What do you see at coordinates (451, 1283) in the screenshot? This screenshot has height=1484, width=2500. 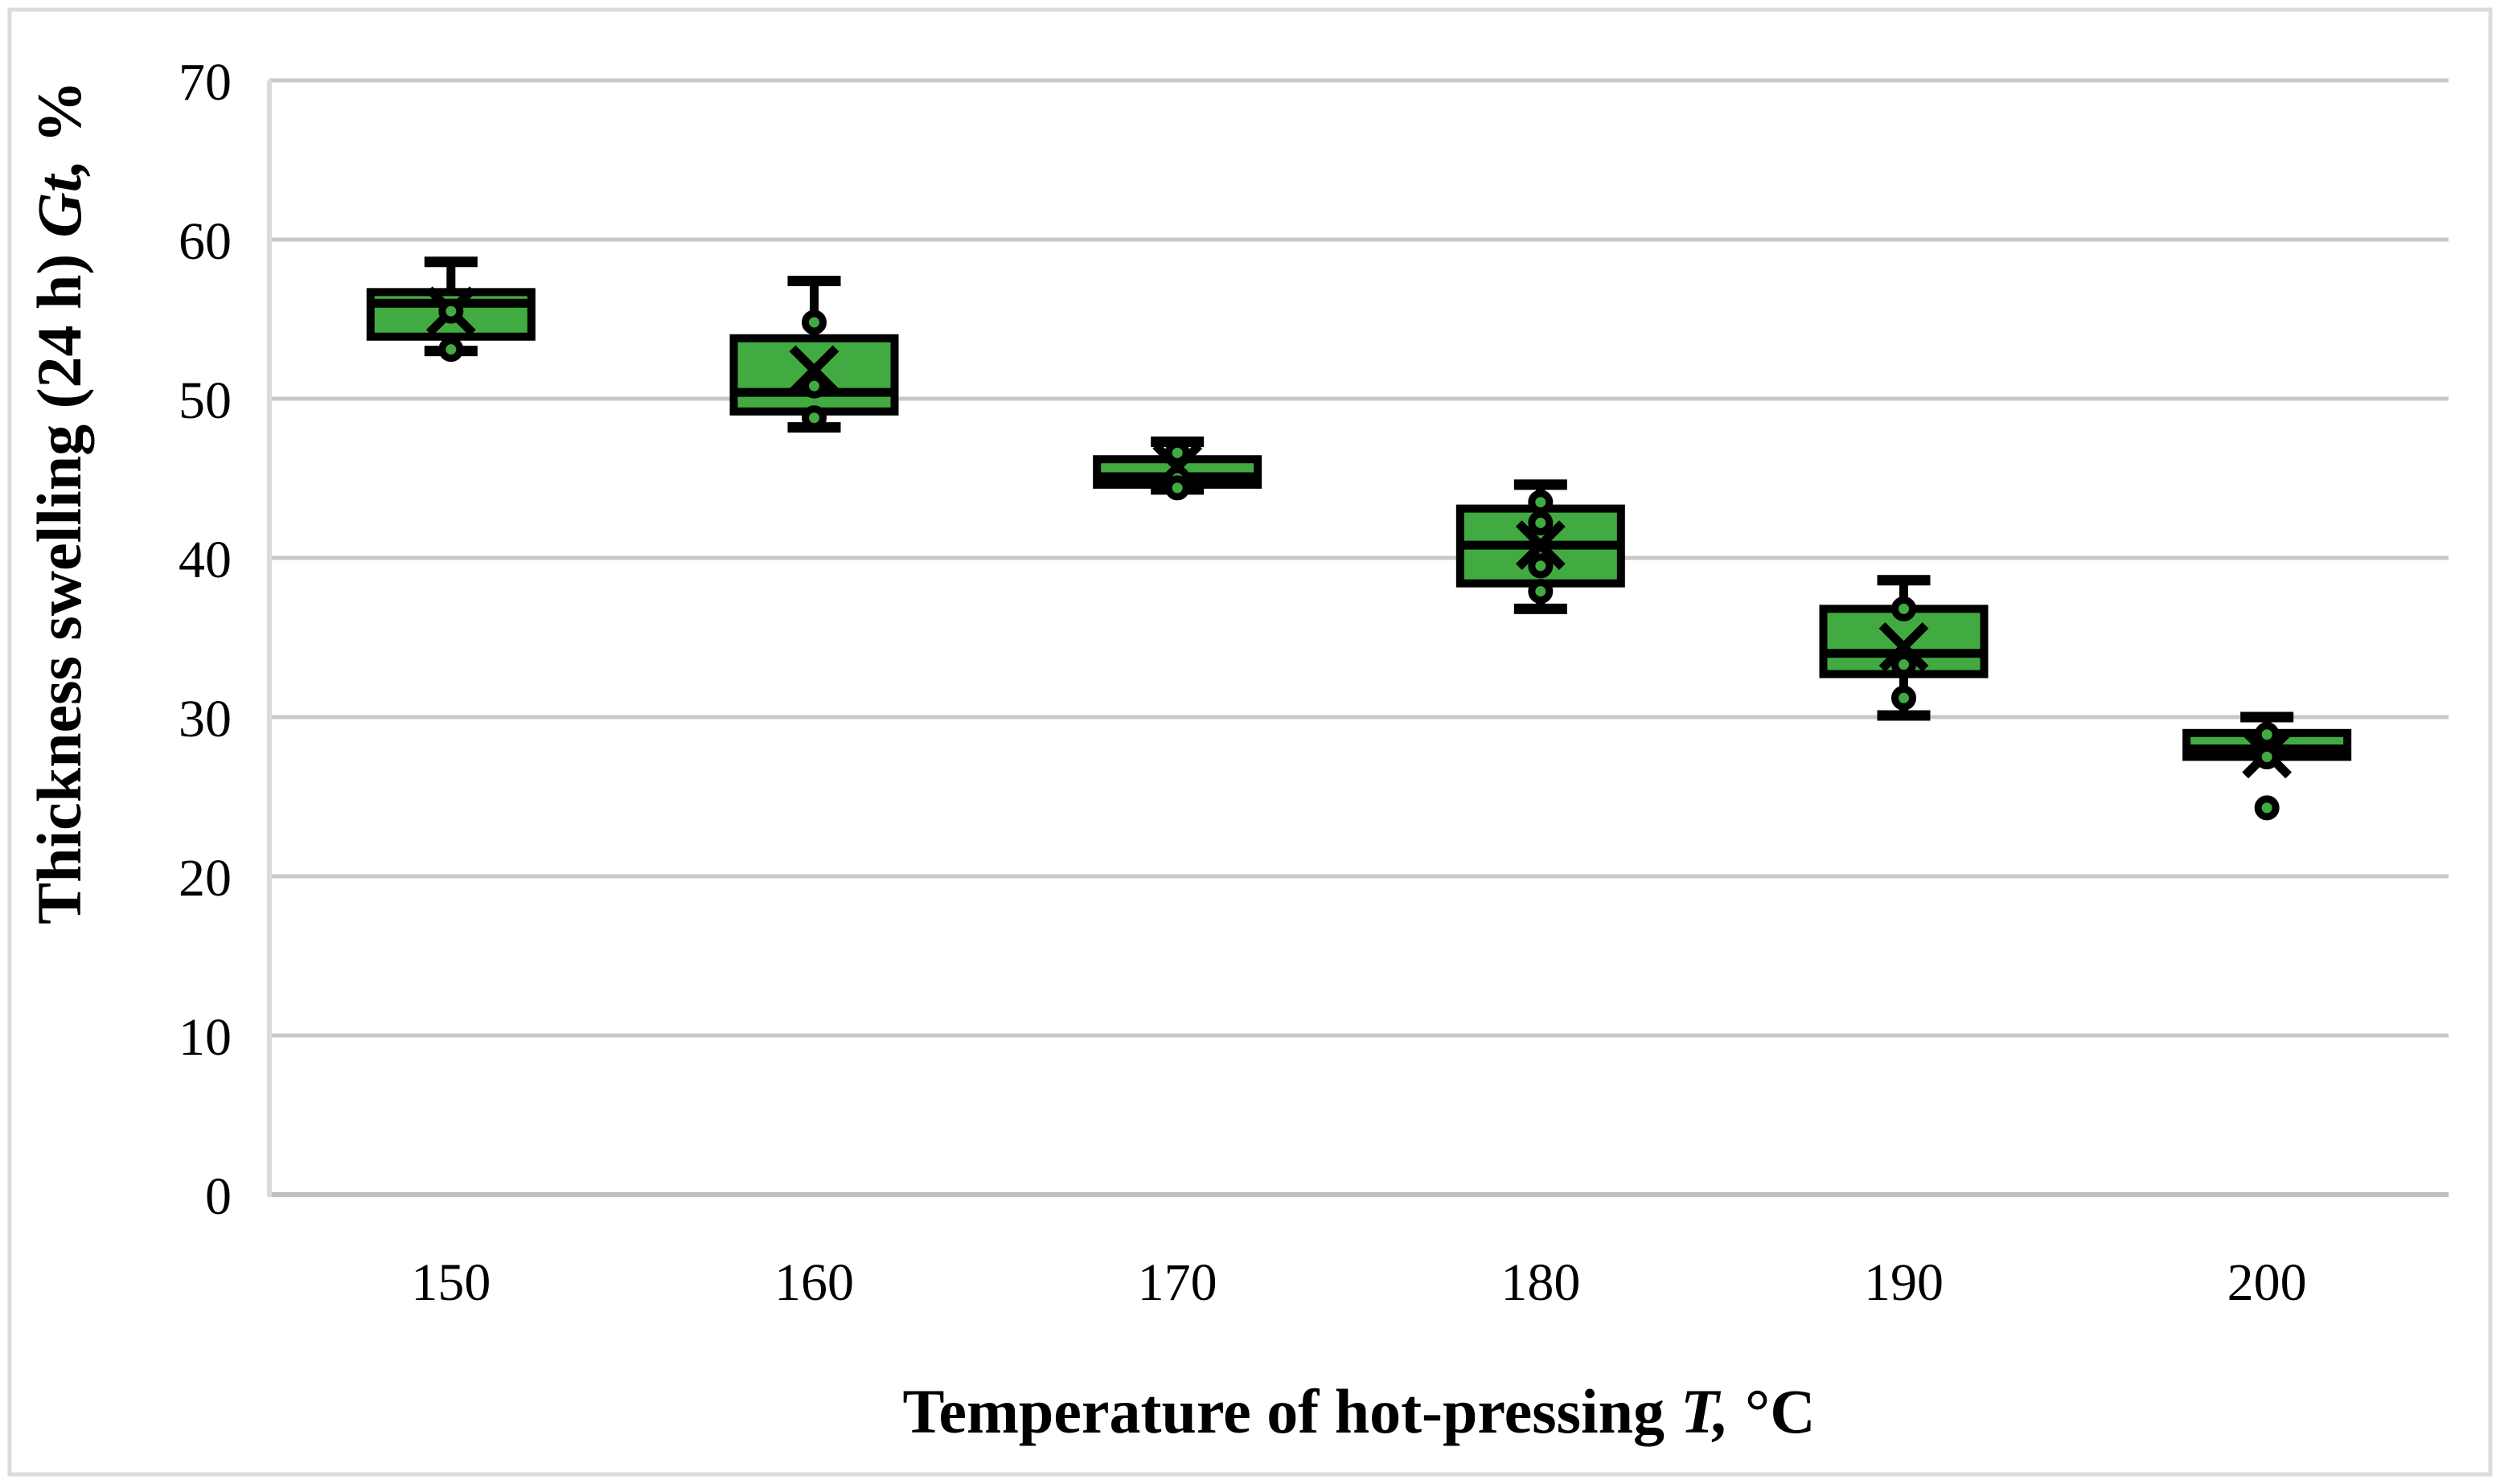 I see `x-tick-label: 150` at bounding box center [451, 1283].